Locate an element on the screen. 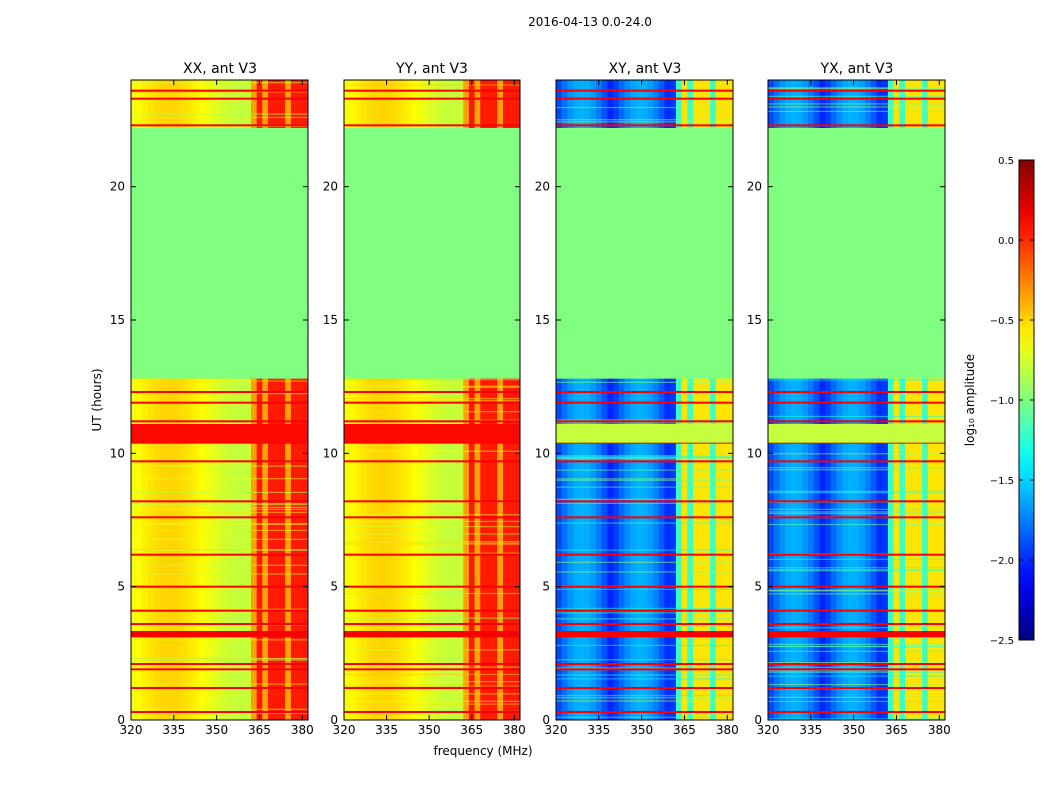 The image size is (1050, 800). panel-title: YX, ant V3 is located at coordinates (857, 69).